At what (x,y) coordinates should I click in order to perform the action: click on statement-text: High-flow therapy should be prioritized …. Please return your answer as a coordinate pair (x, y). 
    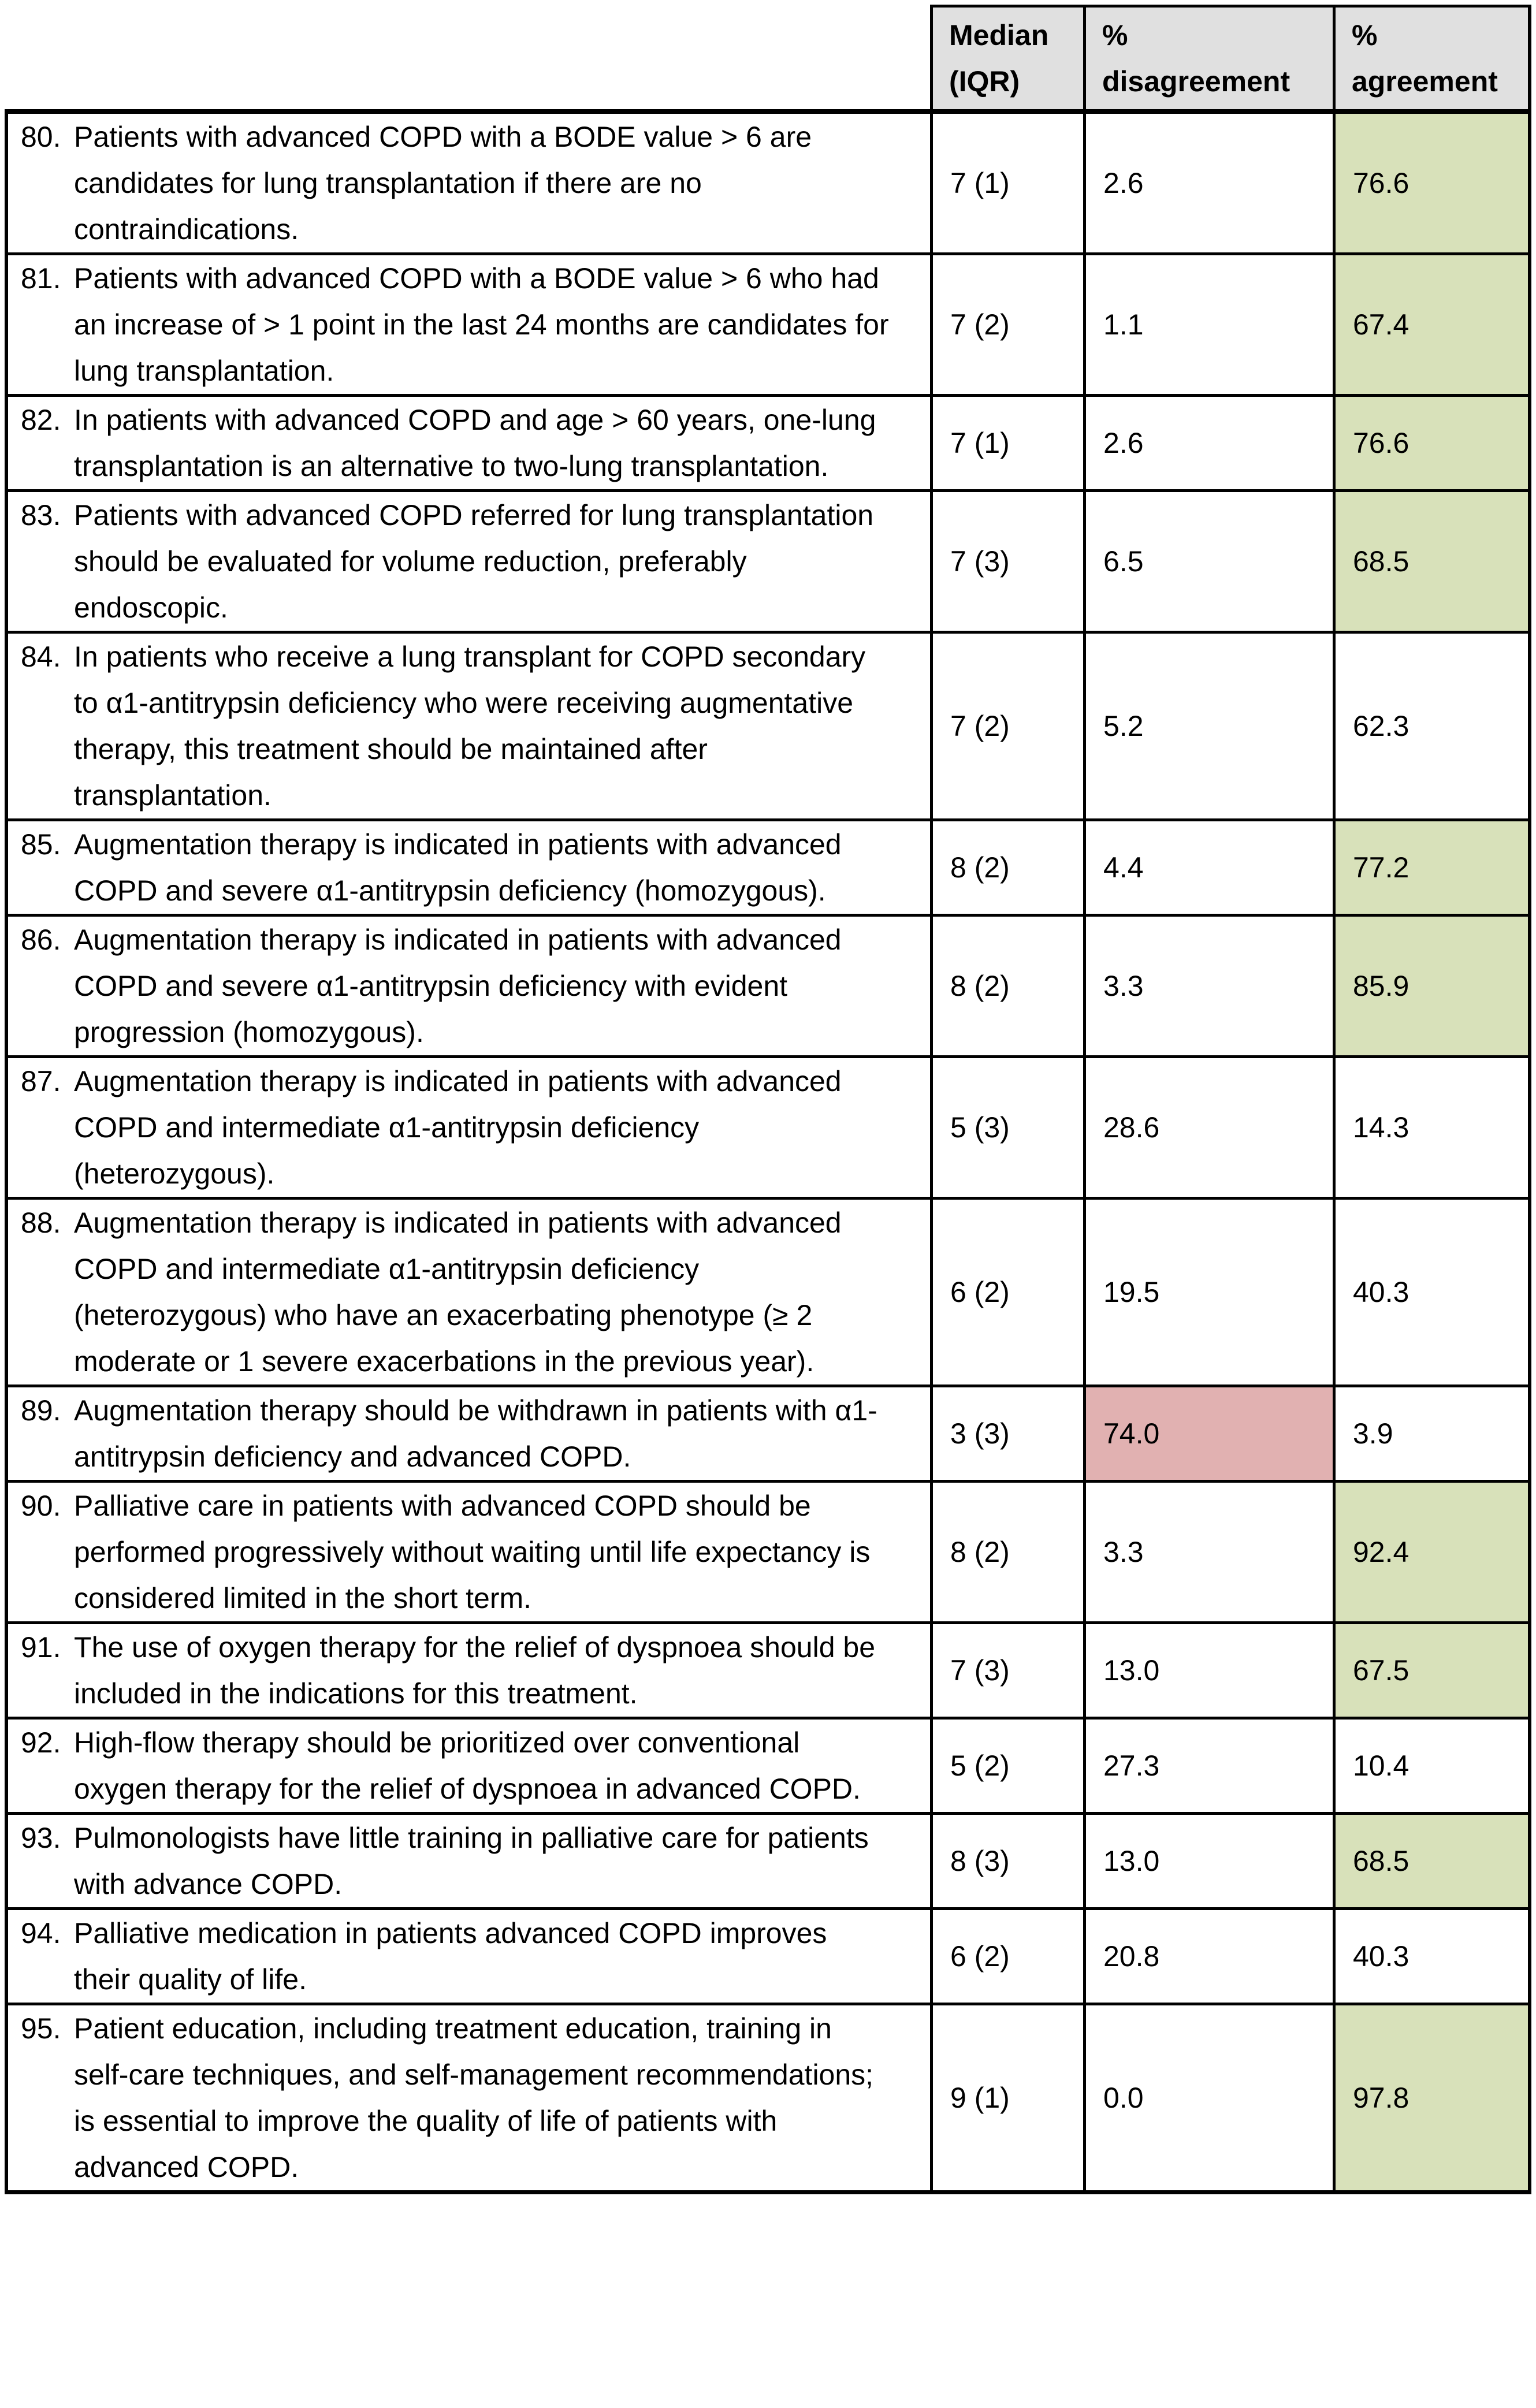
    Looking at the image, I should click on (468, 1765).